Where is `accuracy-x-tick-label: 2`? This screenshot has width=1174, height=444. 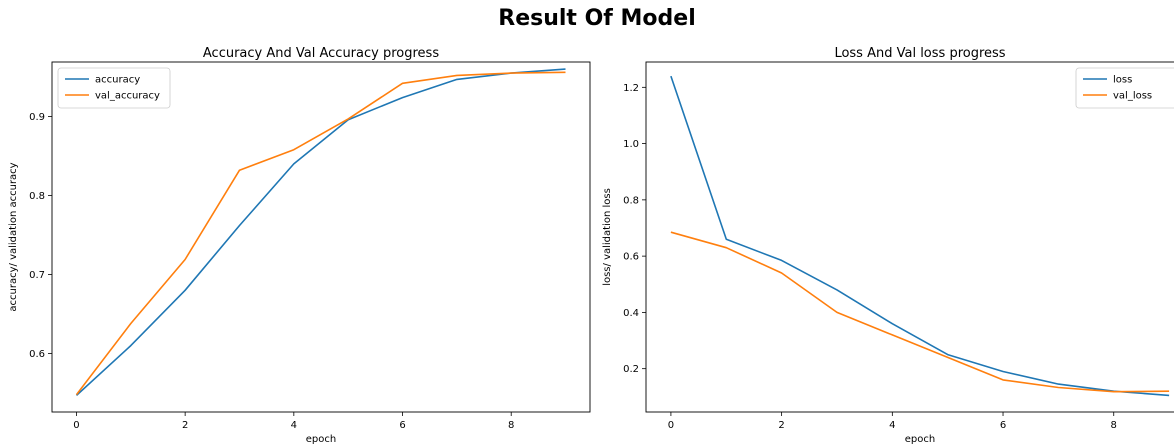 accuracy-x-tick-label: 2 is located at coordinates (185, 425).